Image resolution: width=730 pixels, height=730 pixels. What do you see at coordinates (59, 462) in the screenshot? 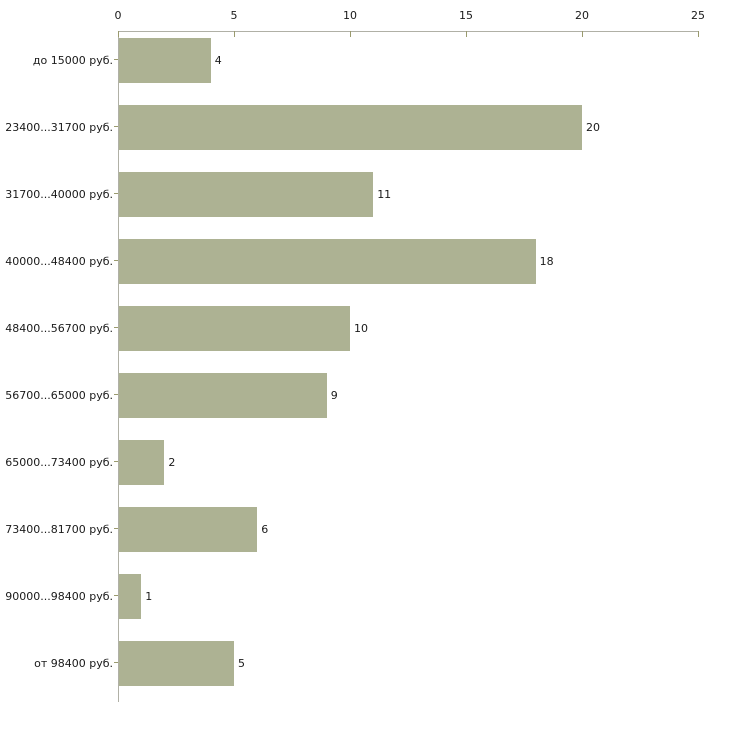
I see `category-label: 65000...73400 руб.` at bounding box center [59, 462].